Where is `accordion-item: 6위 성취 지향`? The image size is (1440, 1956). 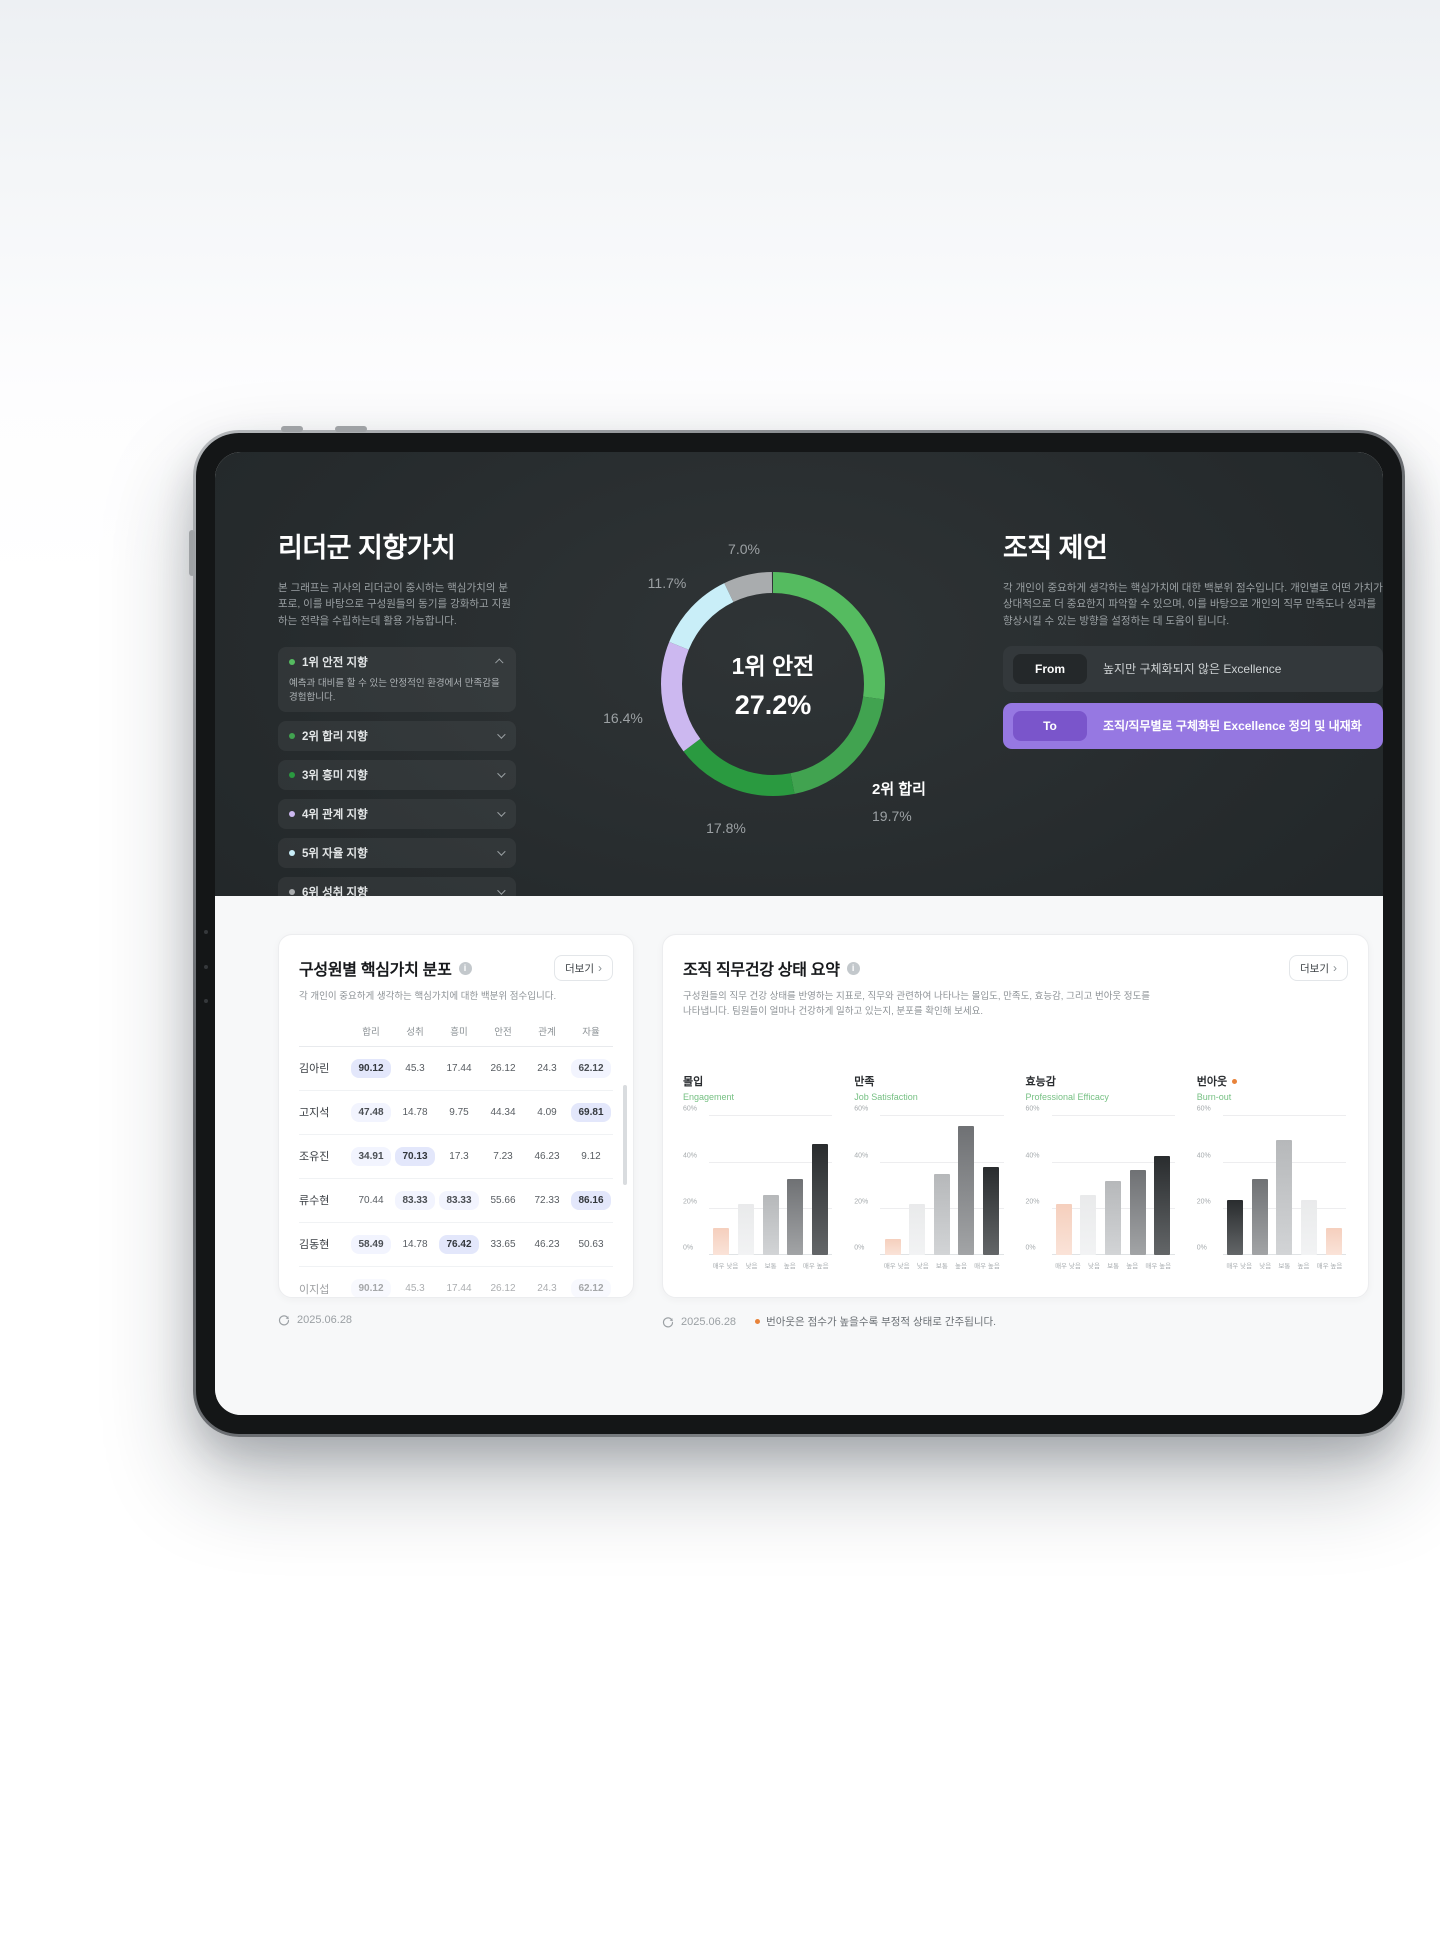 accordion-item: 6위 성취 지향 is located at coordinates (397, 892).